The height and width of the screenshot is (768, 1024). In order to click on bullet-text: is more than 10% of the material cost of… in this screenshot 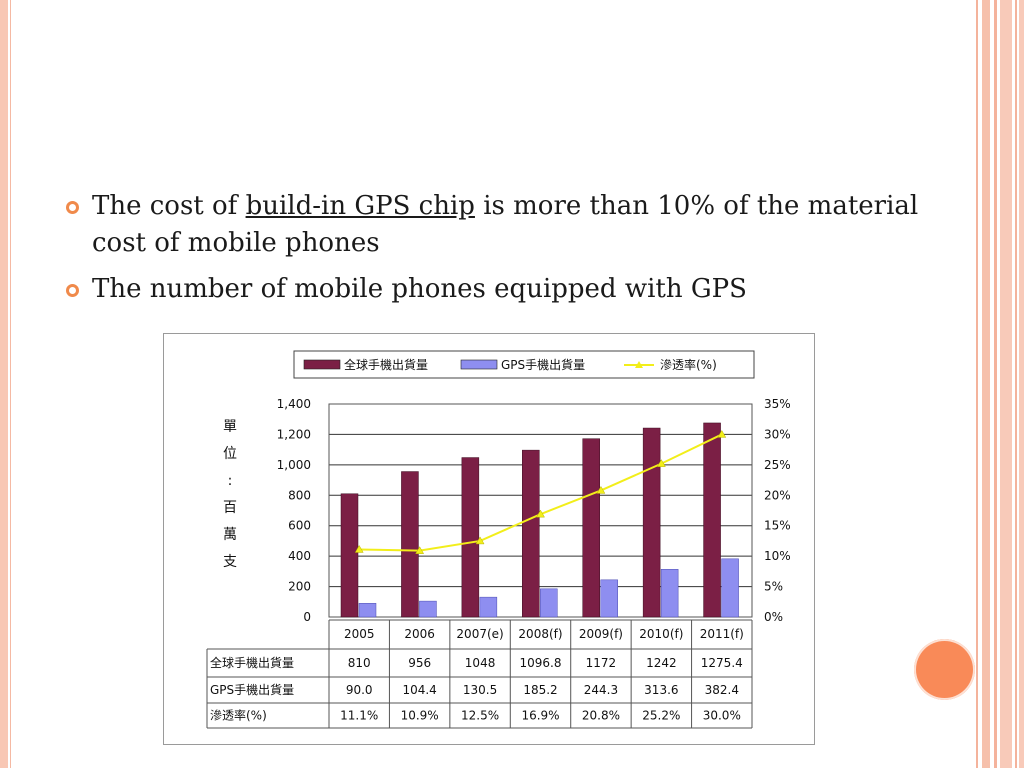, I will do `click(505, 224)`.